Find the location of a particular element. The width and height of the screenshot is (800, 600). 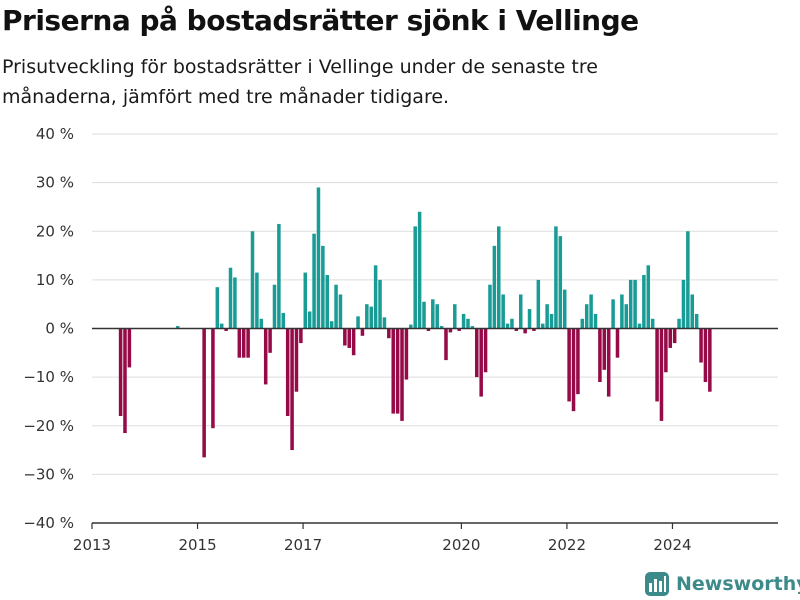

y-tick-label: 40 % is located at coordinates (55, 134).